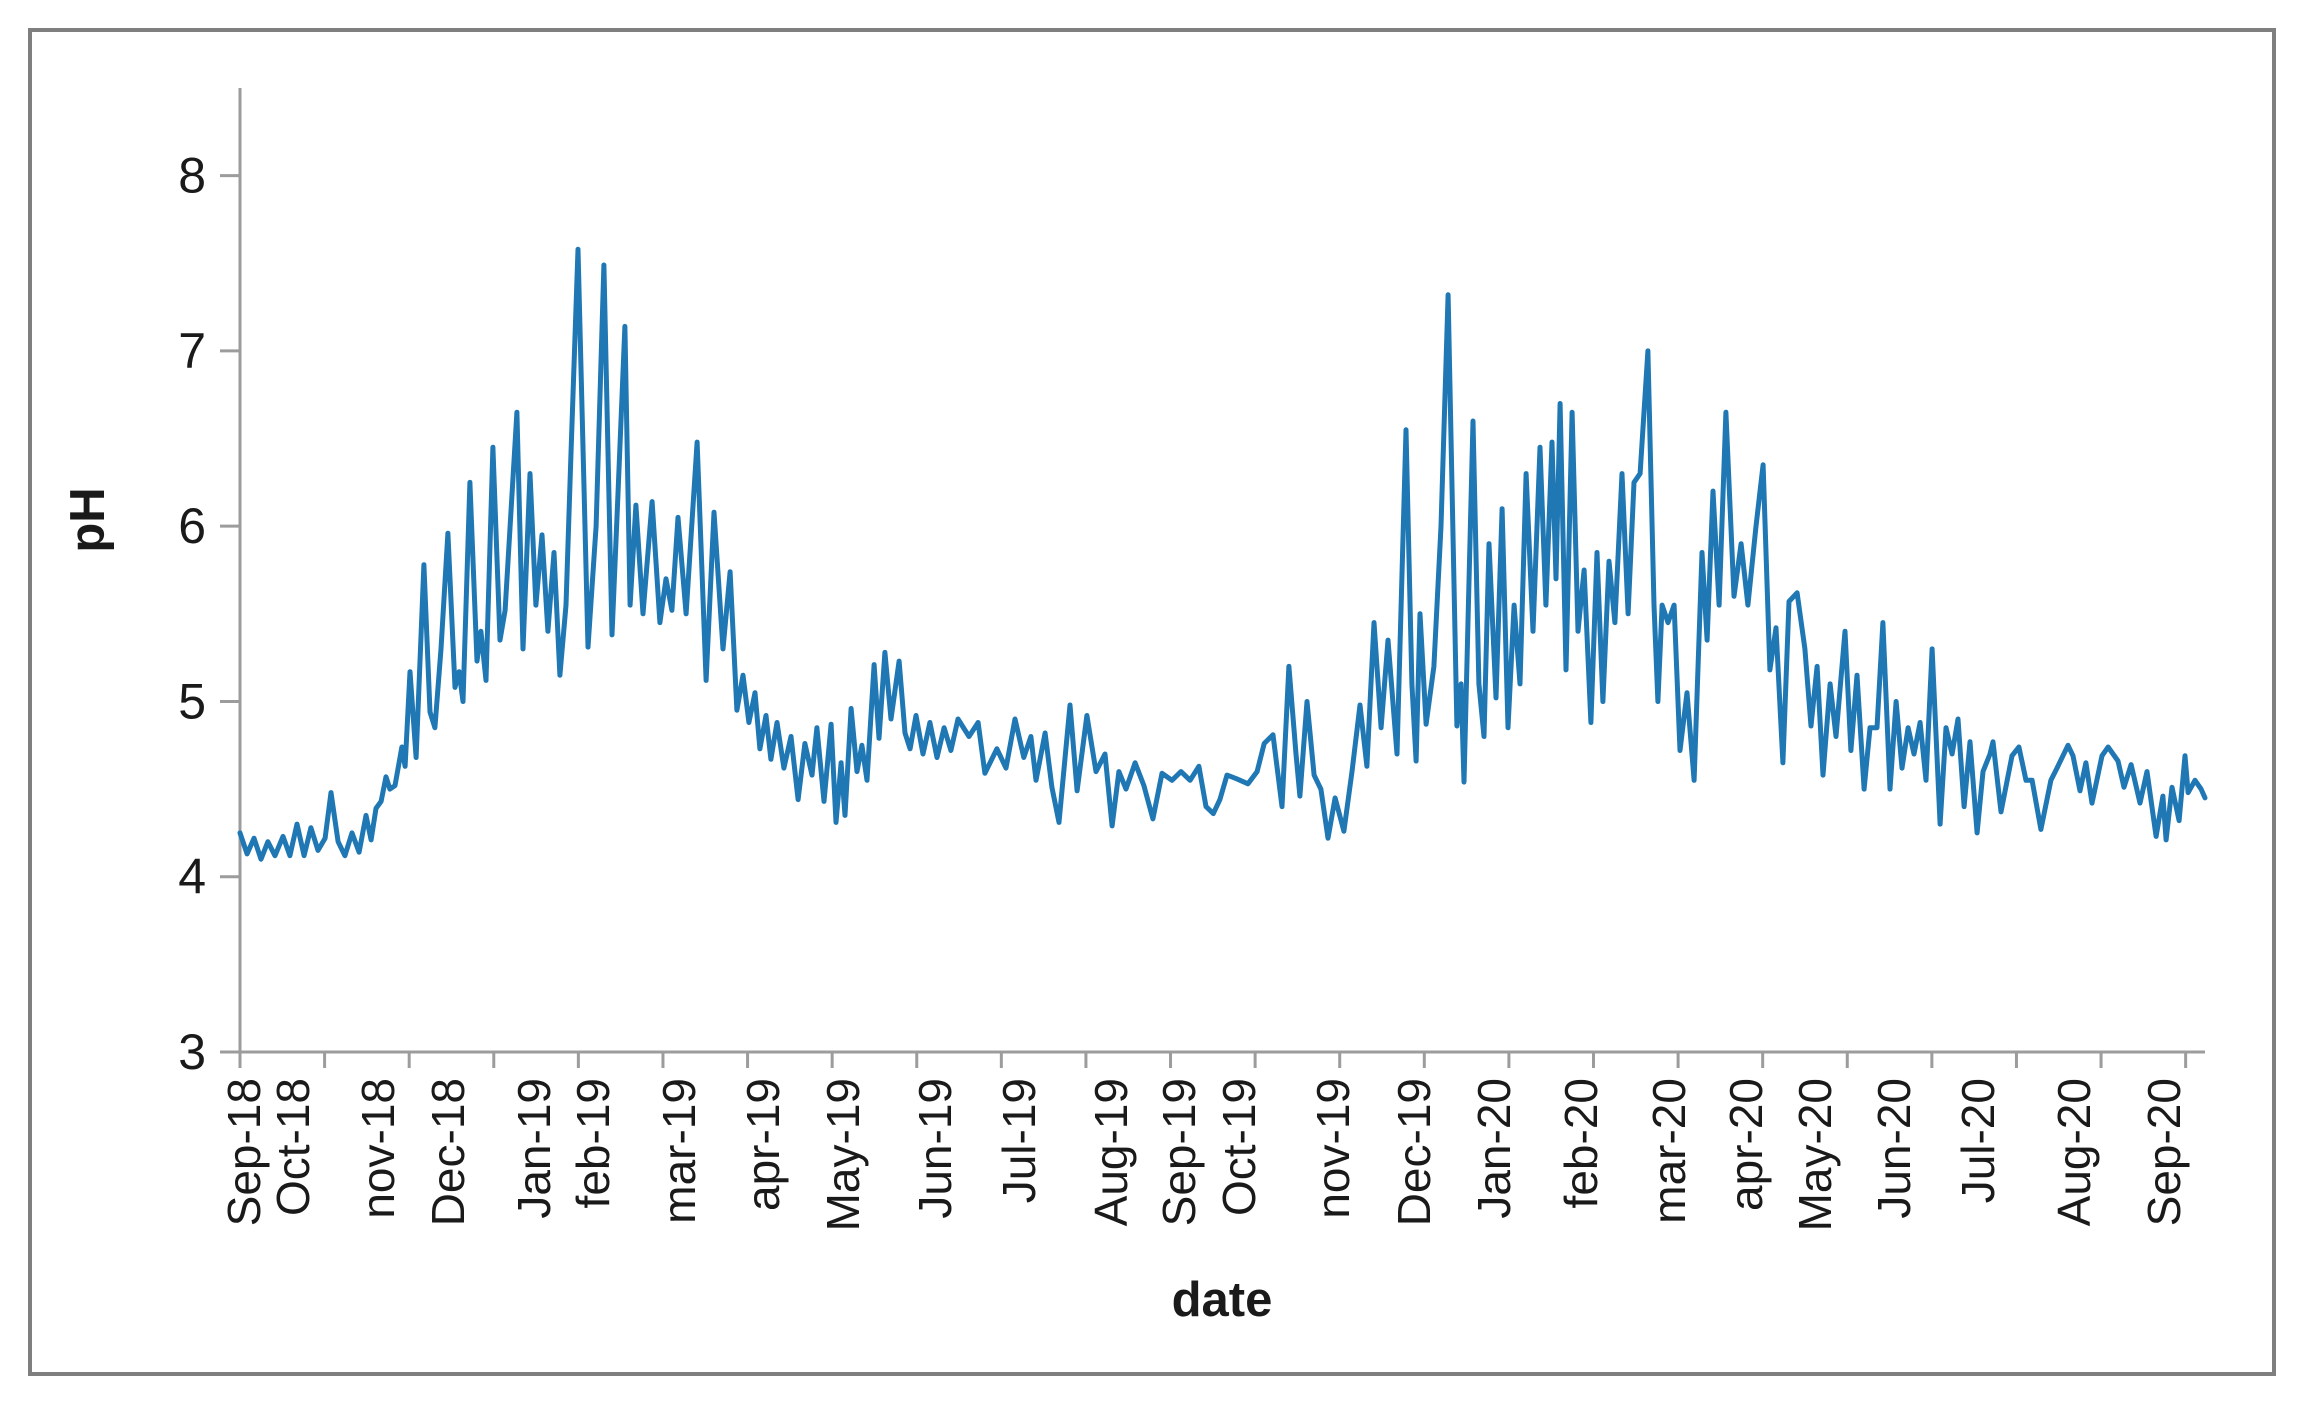 The width and height of the screenshot is (2304, 1404). What do you see at coordinates (1894, 1148) in the screenshot?
I see `x-tick-label: Jun-20` at bounding box center [1894, 1148].